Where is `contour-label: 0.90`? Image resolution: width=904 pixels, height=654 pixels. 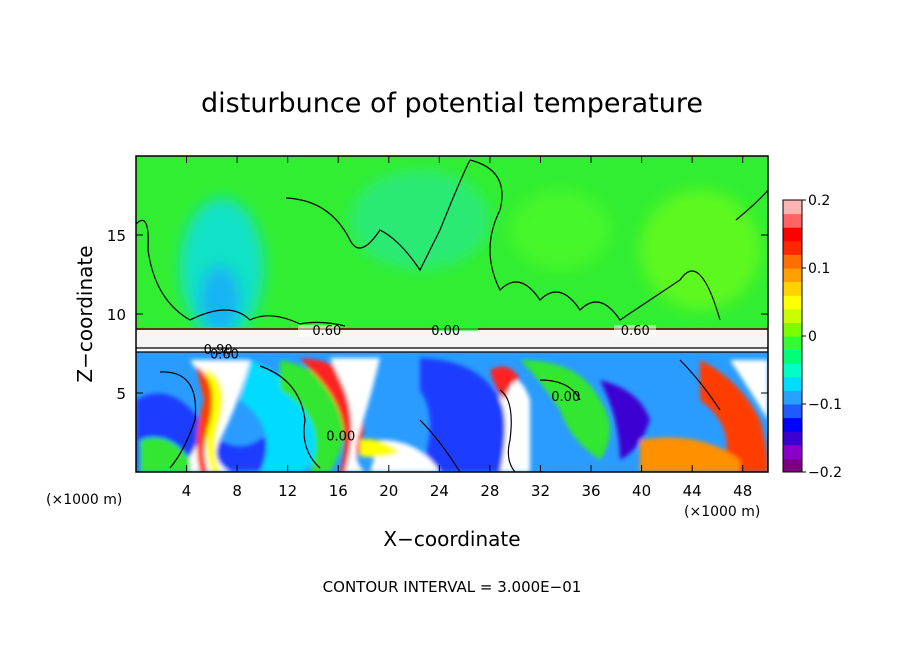 contour-label: 0.90 is located at coordinates (218, 350).